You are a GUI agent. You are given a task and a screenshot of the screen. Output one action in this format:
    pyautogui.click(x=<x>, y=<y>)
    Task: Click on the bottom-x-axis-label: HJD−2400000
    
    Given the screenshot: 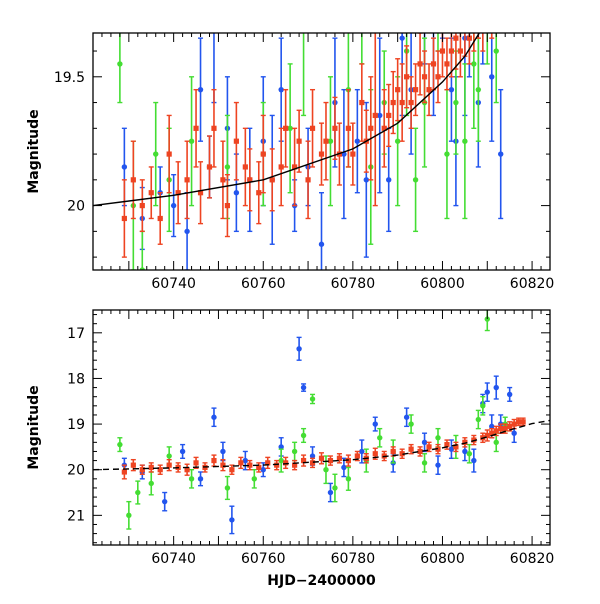 What is the action you would take?
    pyautogui.click(x=321, y=581)
    